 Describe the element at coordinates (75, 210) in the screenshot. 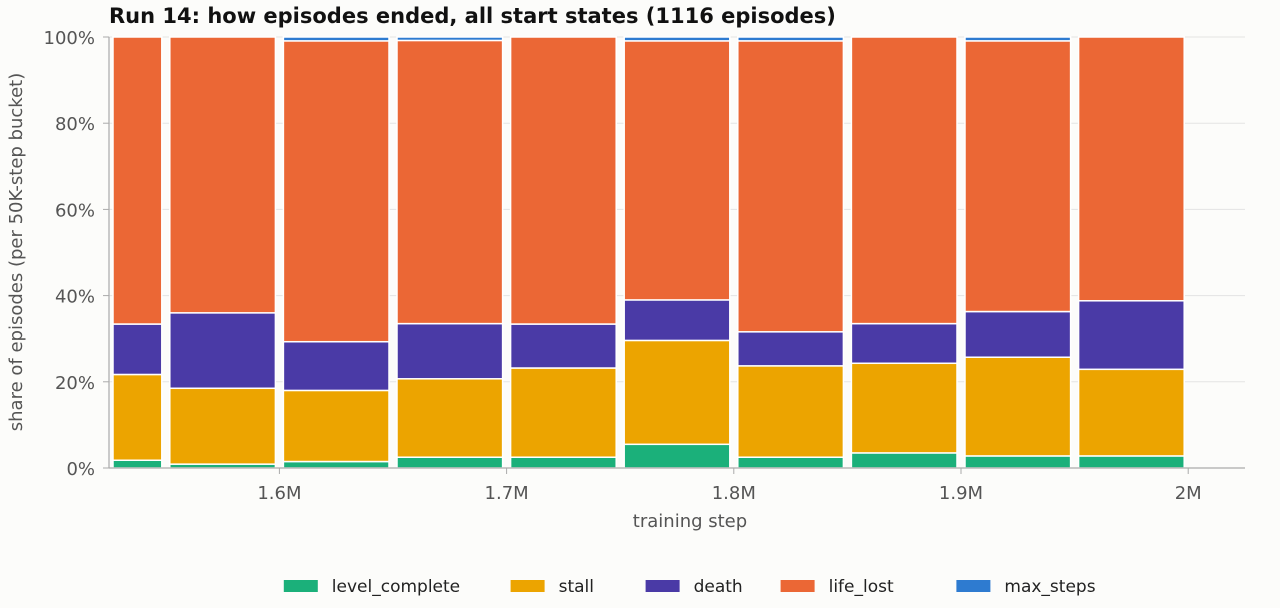

I see `y-tick-label: 60%` at that location.